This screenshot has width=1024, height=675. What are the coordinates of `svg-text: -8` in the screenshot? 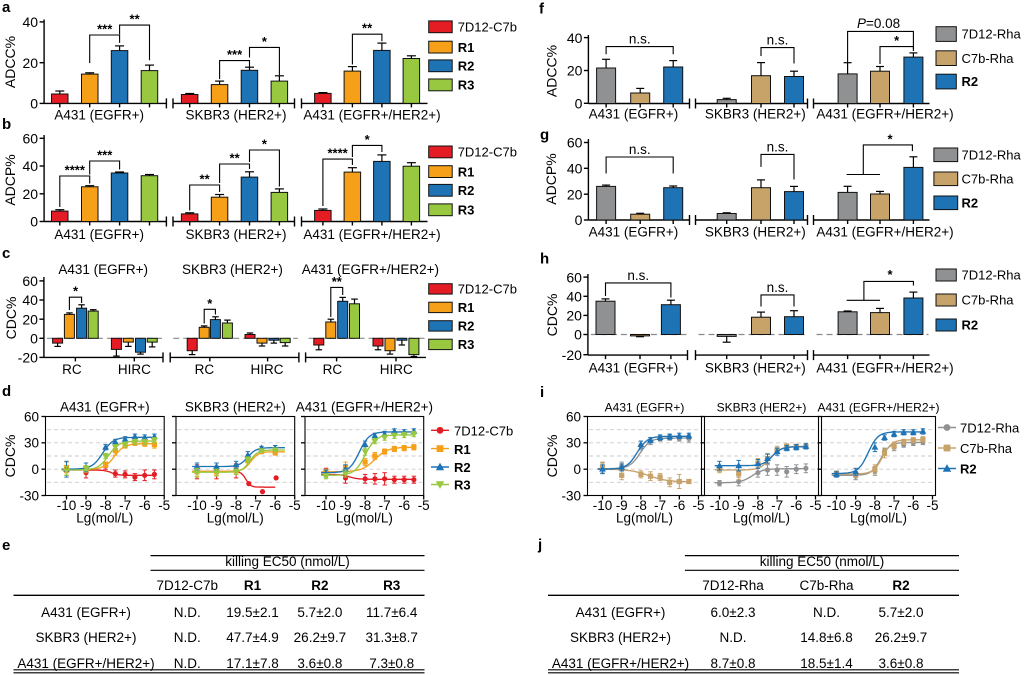 It's located at (236, 505).